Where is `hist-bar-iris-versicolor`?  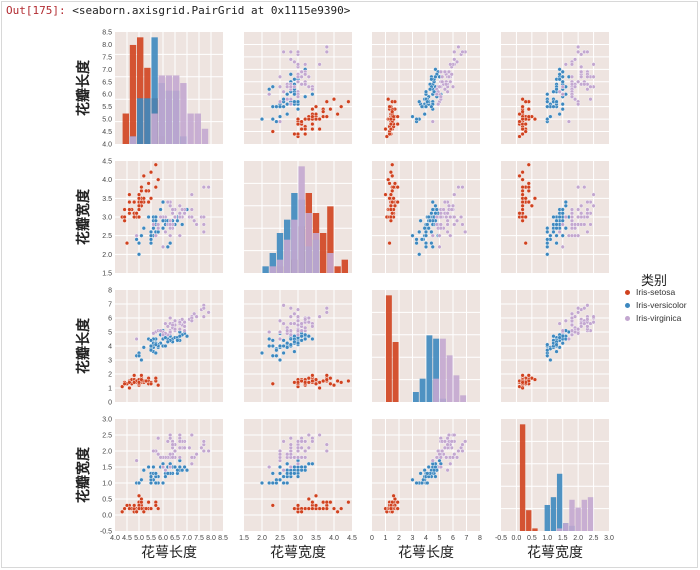
hist-bar-iris-versicolor is located at coordinates (265, 269).